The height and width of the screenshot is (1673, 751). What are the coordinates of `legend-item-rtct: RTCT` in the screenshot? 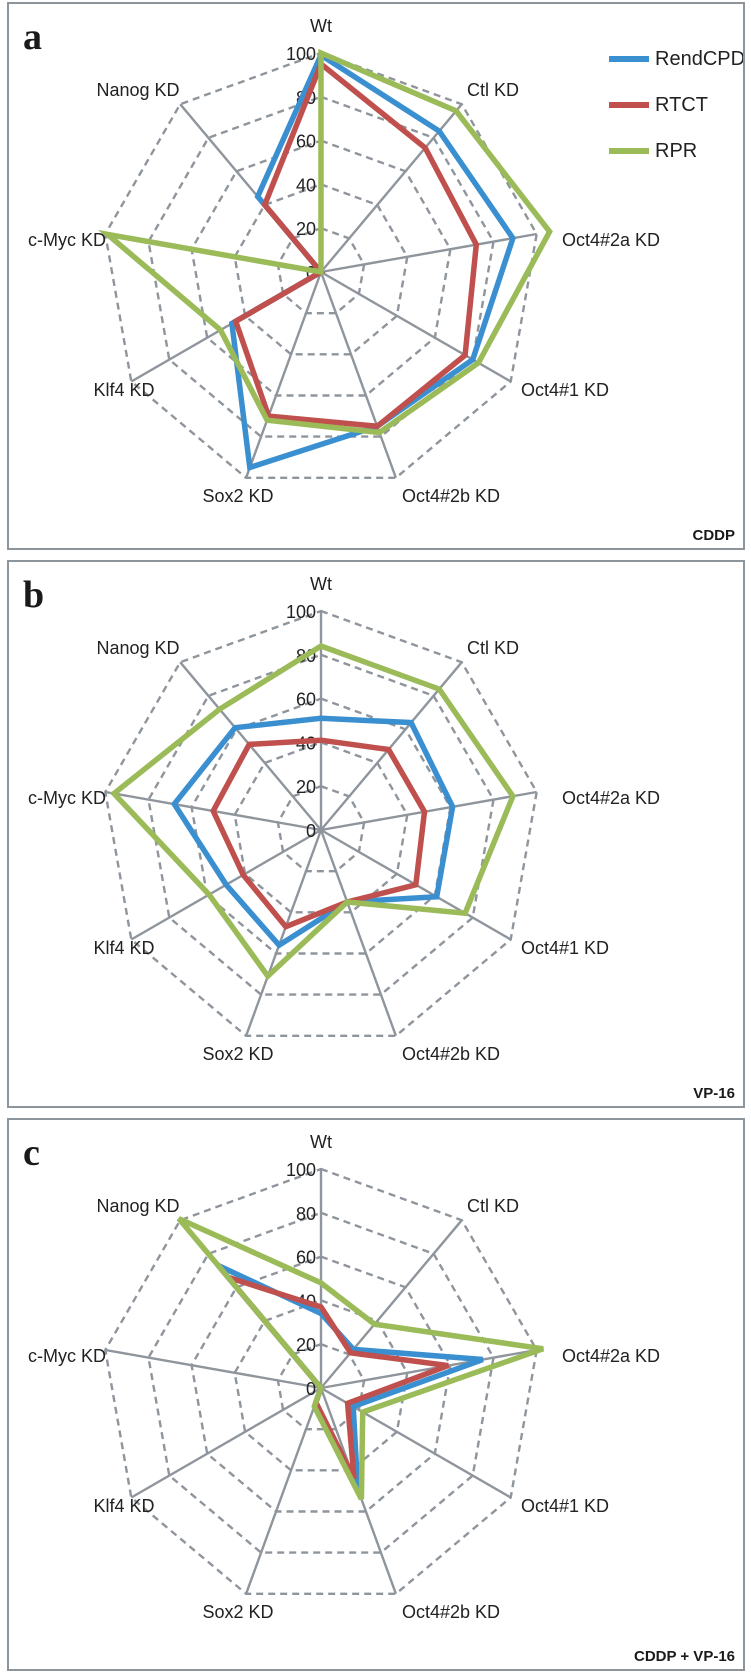 It's located at (676, 105).